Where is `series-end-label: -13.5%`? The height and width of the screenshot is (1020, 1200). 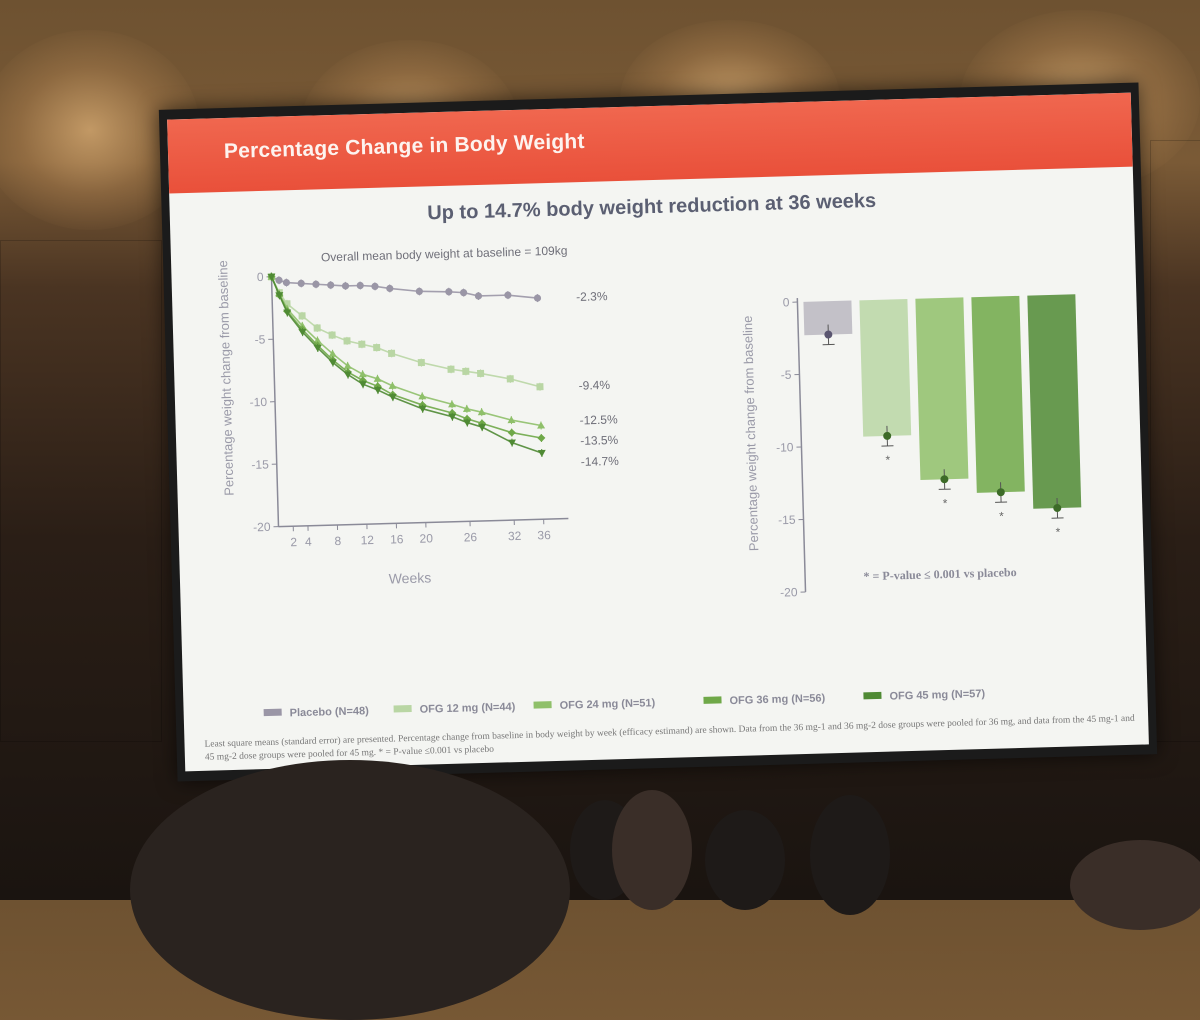
series-end-label: -13.5% is located at coordinates (599, 440).